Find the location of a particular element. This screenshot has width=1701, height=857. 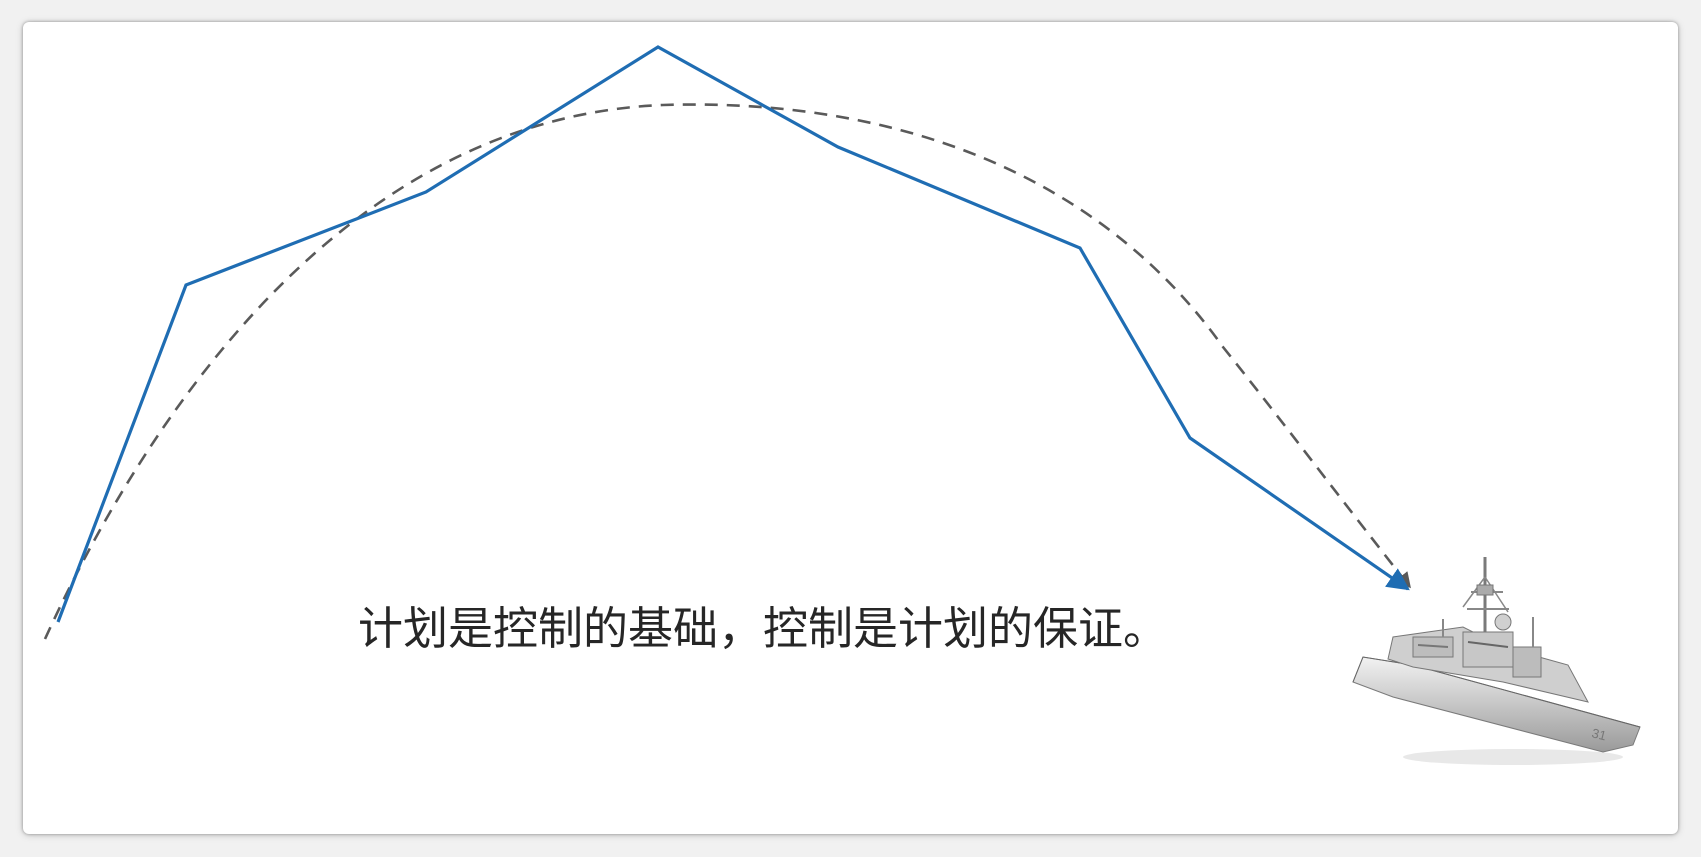

caption-text: 计划是控制的基础，控制是计划的保证。 is located at coordinates (763, 628).